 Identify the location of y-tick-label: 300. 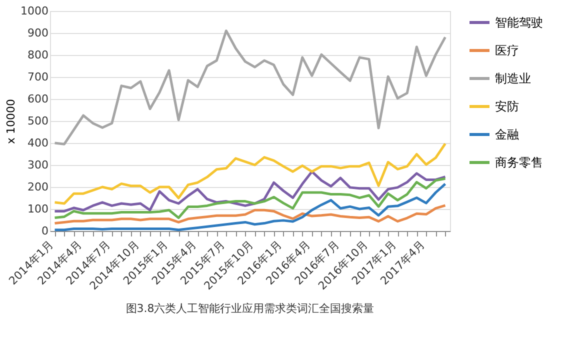
(38, 165).